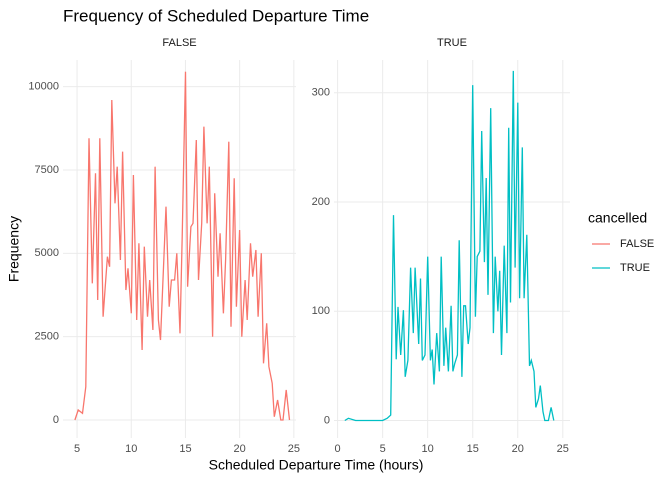  Describe the element at coordinates (452, 43) in the screenshot. I see `facet-strip-label: TRUE` at that location.